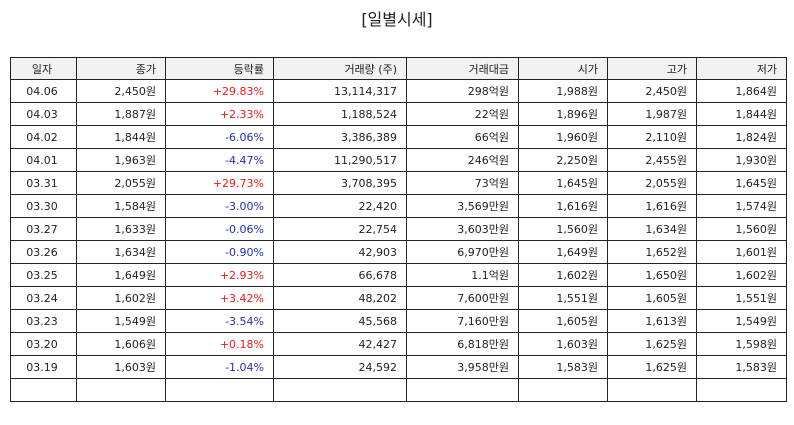 This screenshot has width=794, height=425. What do you see at coordinates (219, 68) in the screenshot?
I see `column-header-change: 등락률` at bounding box center [219, 68].